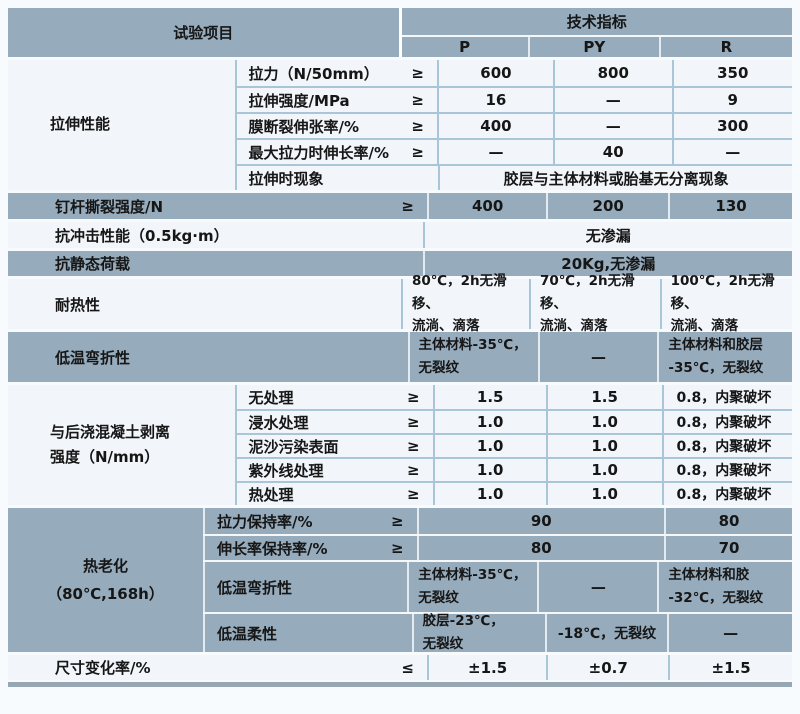 Image resolution: width=800 pixels, height=714 pixels. I want to click on value-r: 100℃，2h无滑移、 流淌、滴落, so click(725, 303).